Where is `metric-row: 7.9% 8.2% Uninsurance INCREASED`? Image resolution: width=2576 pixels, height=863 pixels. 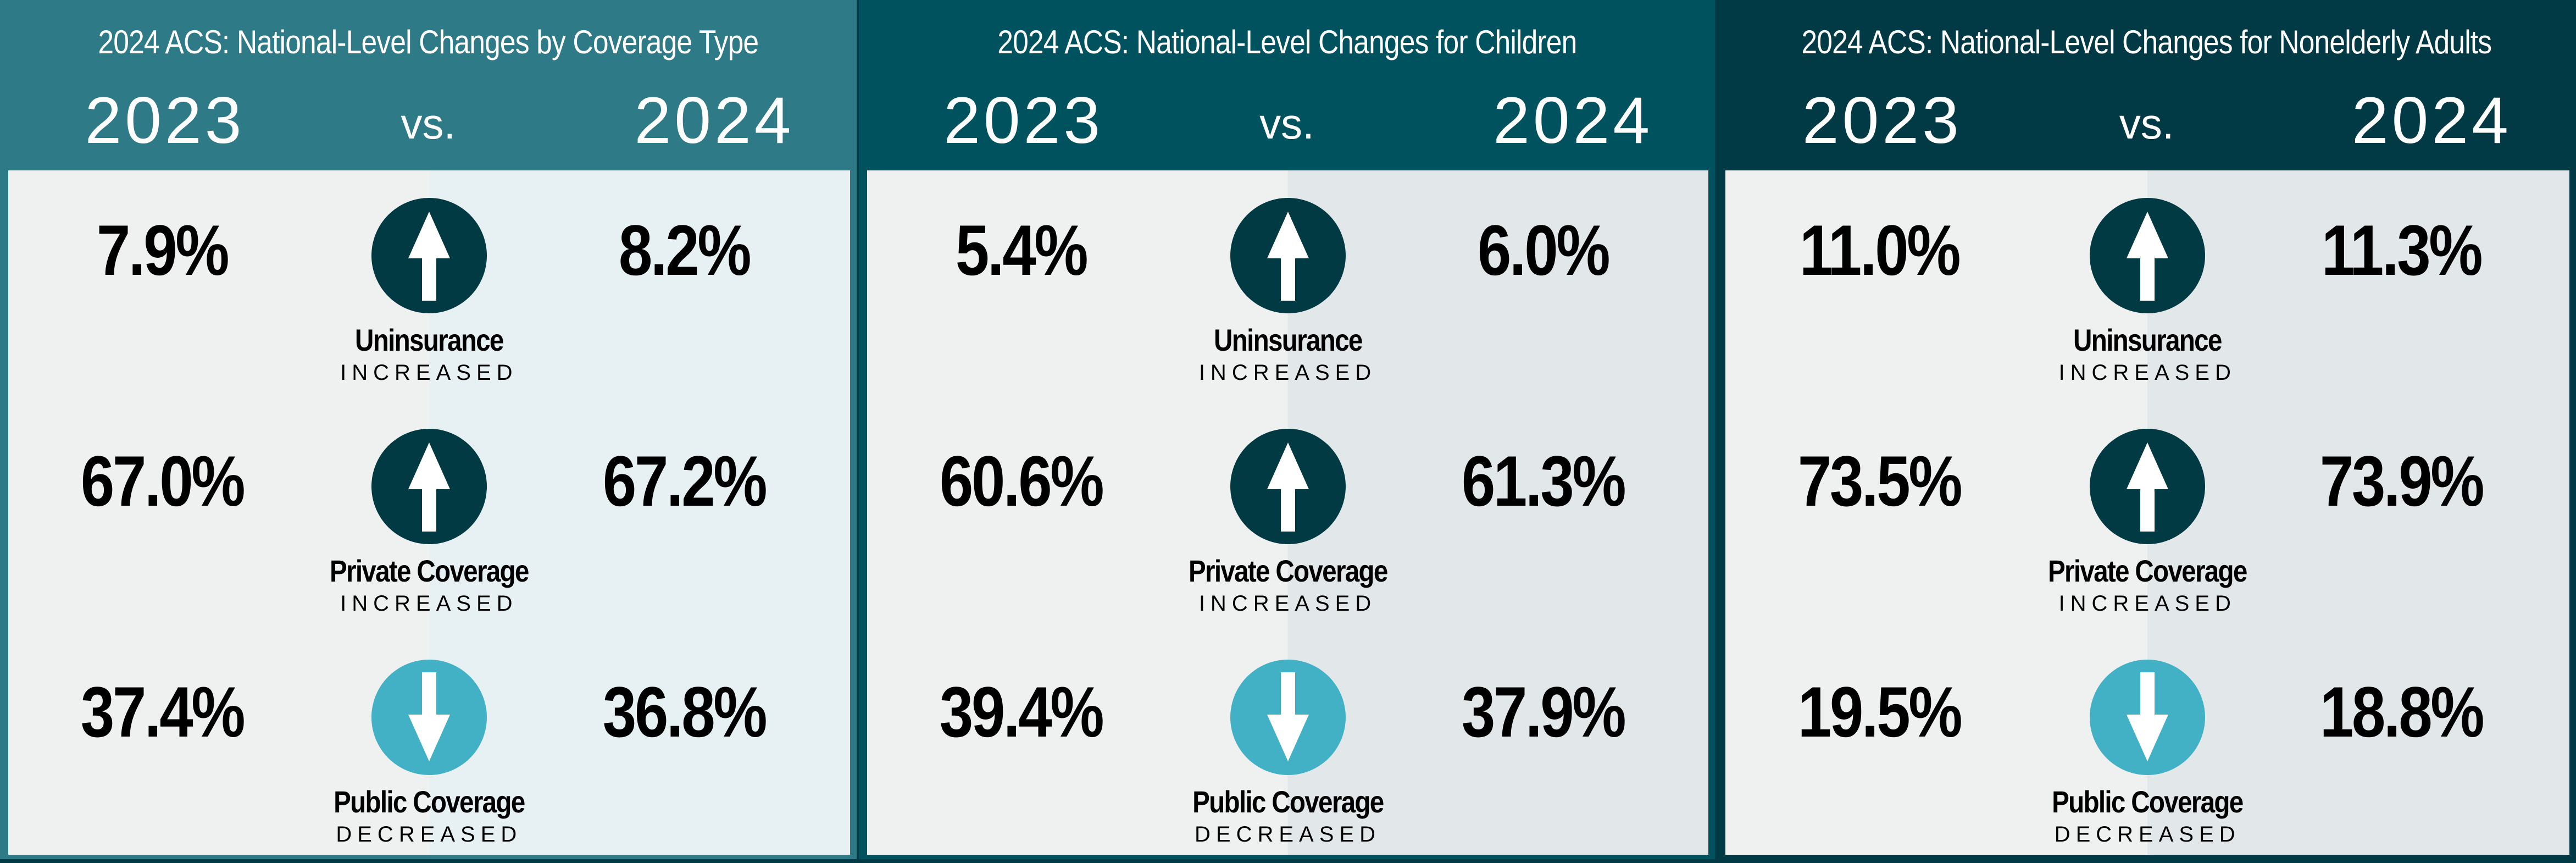
metric-row: 7.9% 8.2% Uninsurance INCREASED is located at coordinates (429, 285).